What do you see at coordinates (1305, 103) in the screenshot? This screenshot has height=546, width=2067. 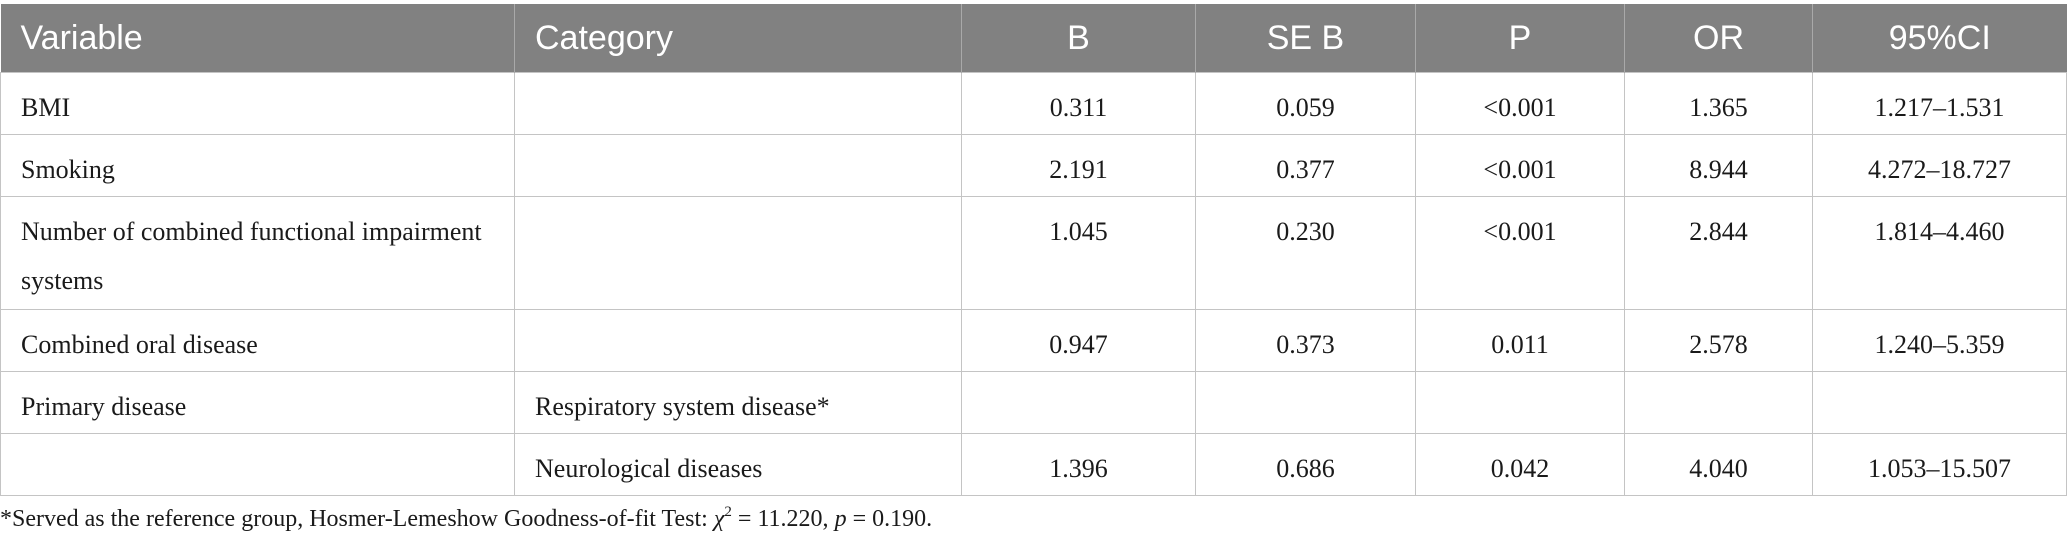 I see `cell-se-b: 0.059` at bounding box center [1305, 103].